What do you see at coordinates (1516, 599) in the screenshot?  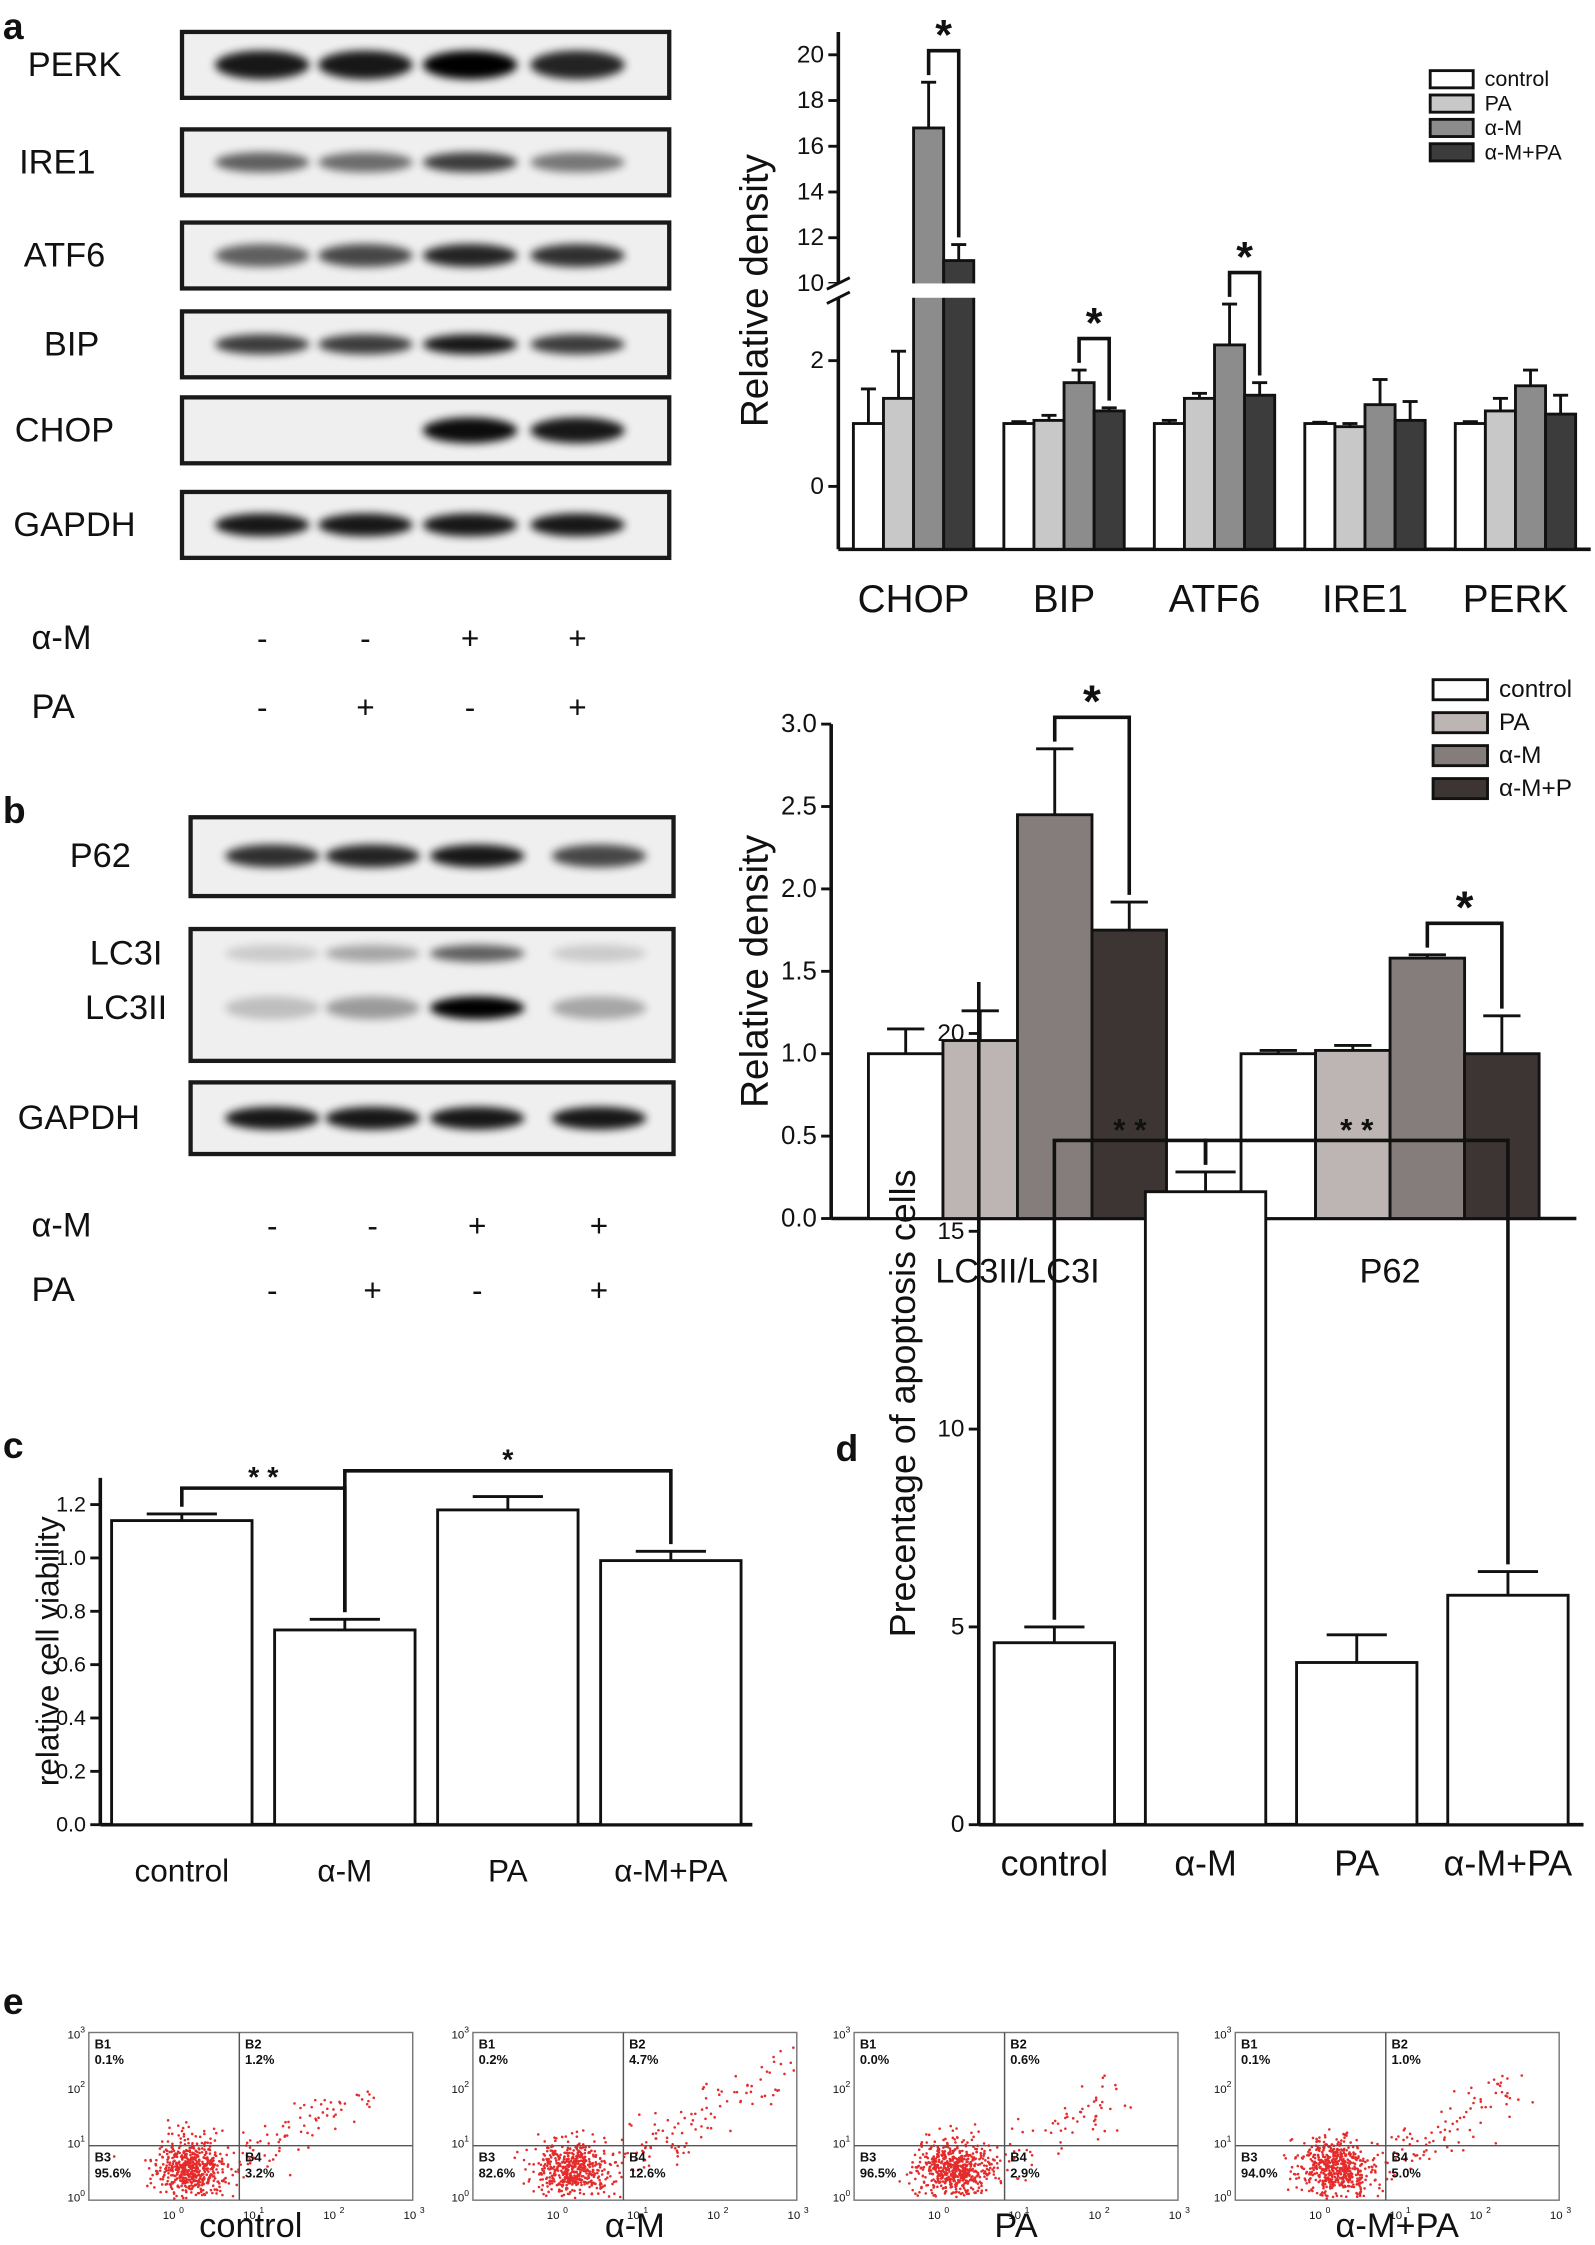 I see `x-tick-label: PERK` at bounding box center [1516, 599].